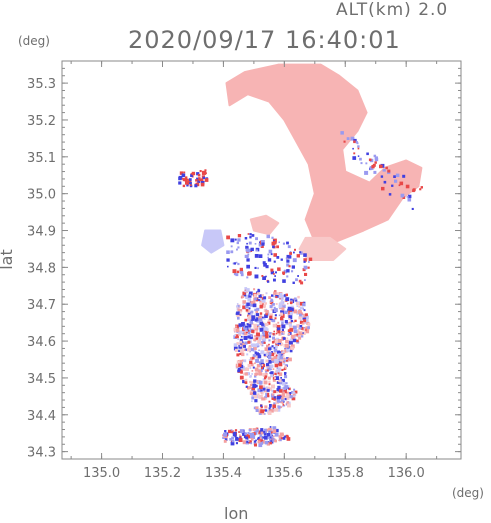 The height and width of the screenshot is (523, 491). What do you see at coordinates (41, 342) in the screenshot?
I see `y-tick-label: 34.6` at bounding box center [41, 342].